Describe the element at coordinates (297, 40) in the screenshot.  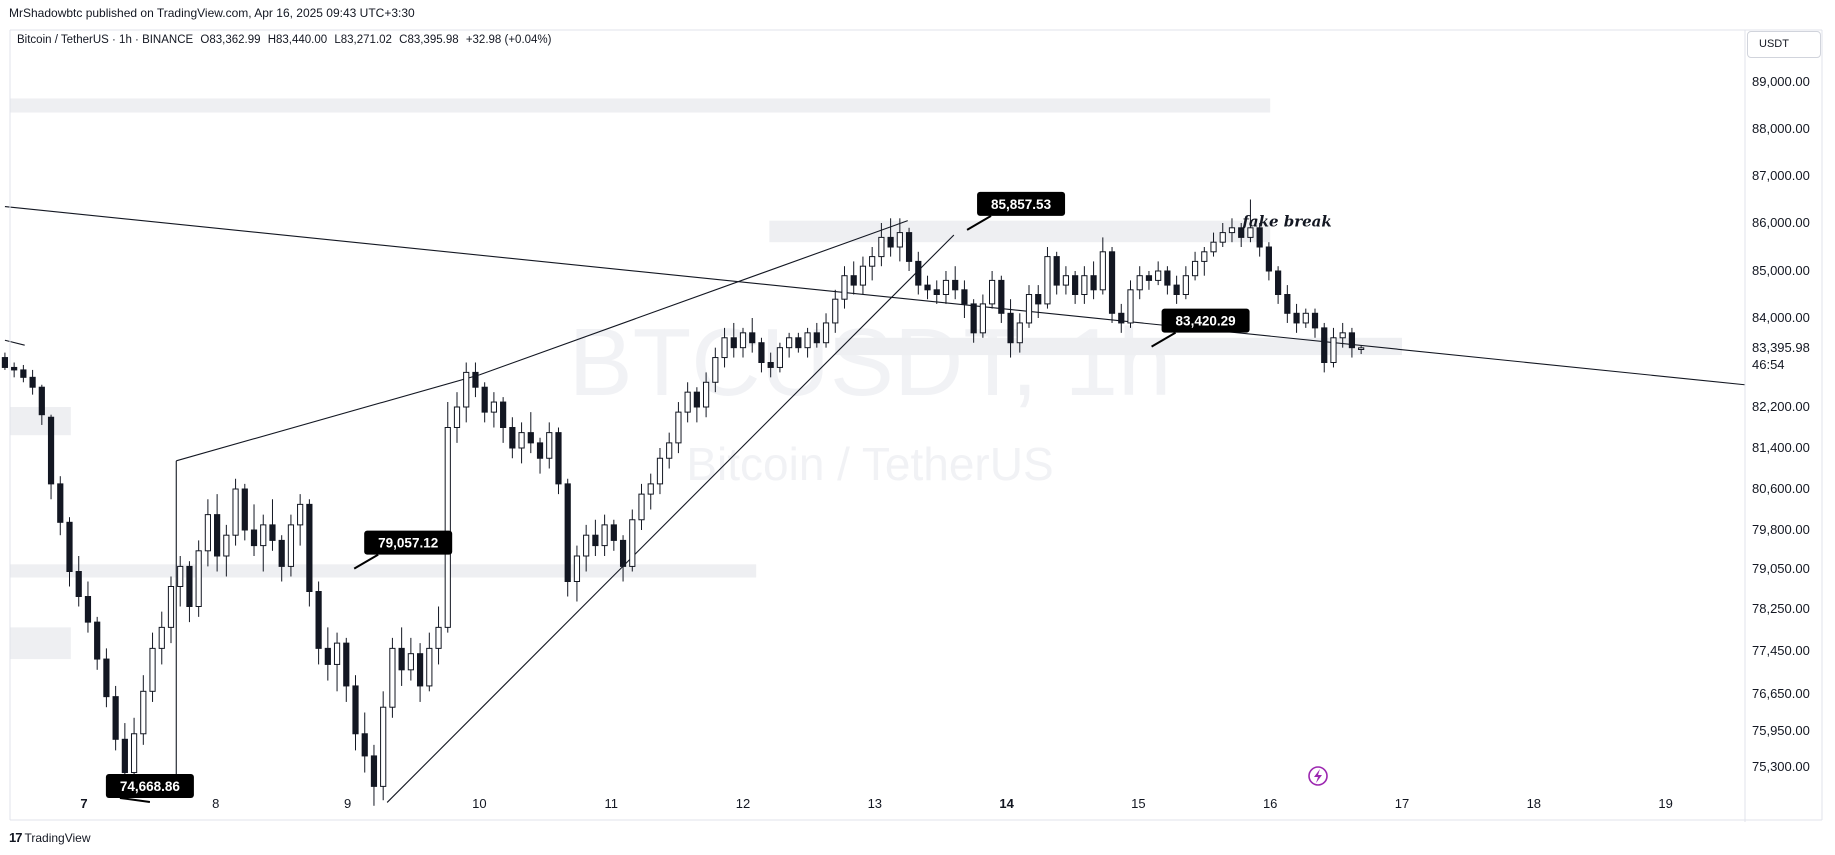
I see `high-value: H83,440.00` at that location.